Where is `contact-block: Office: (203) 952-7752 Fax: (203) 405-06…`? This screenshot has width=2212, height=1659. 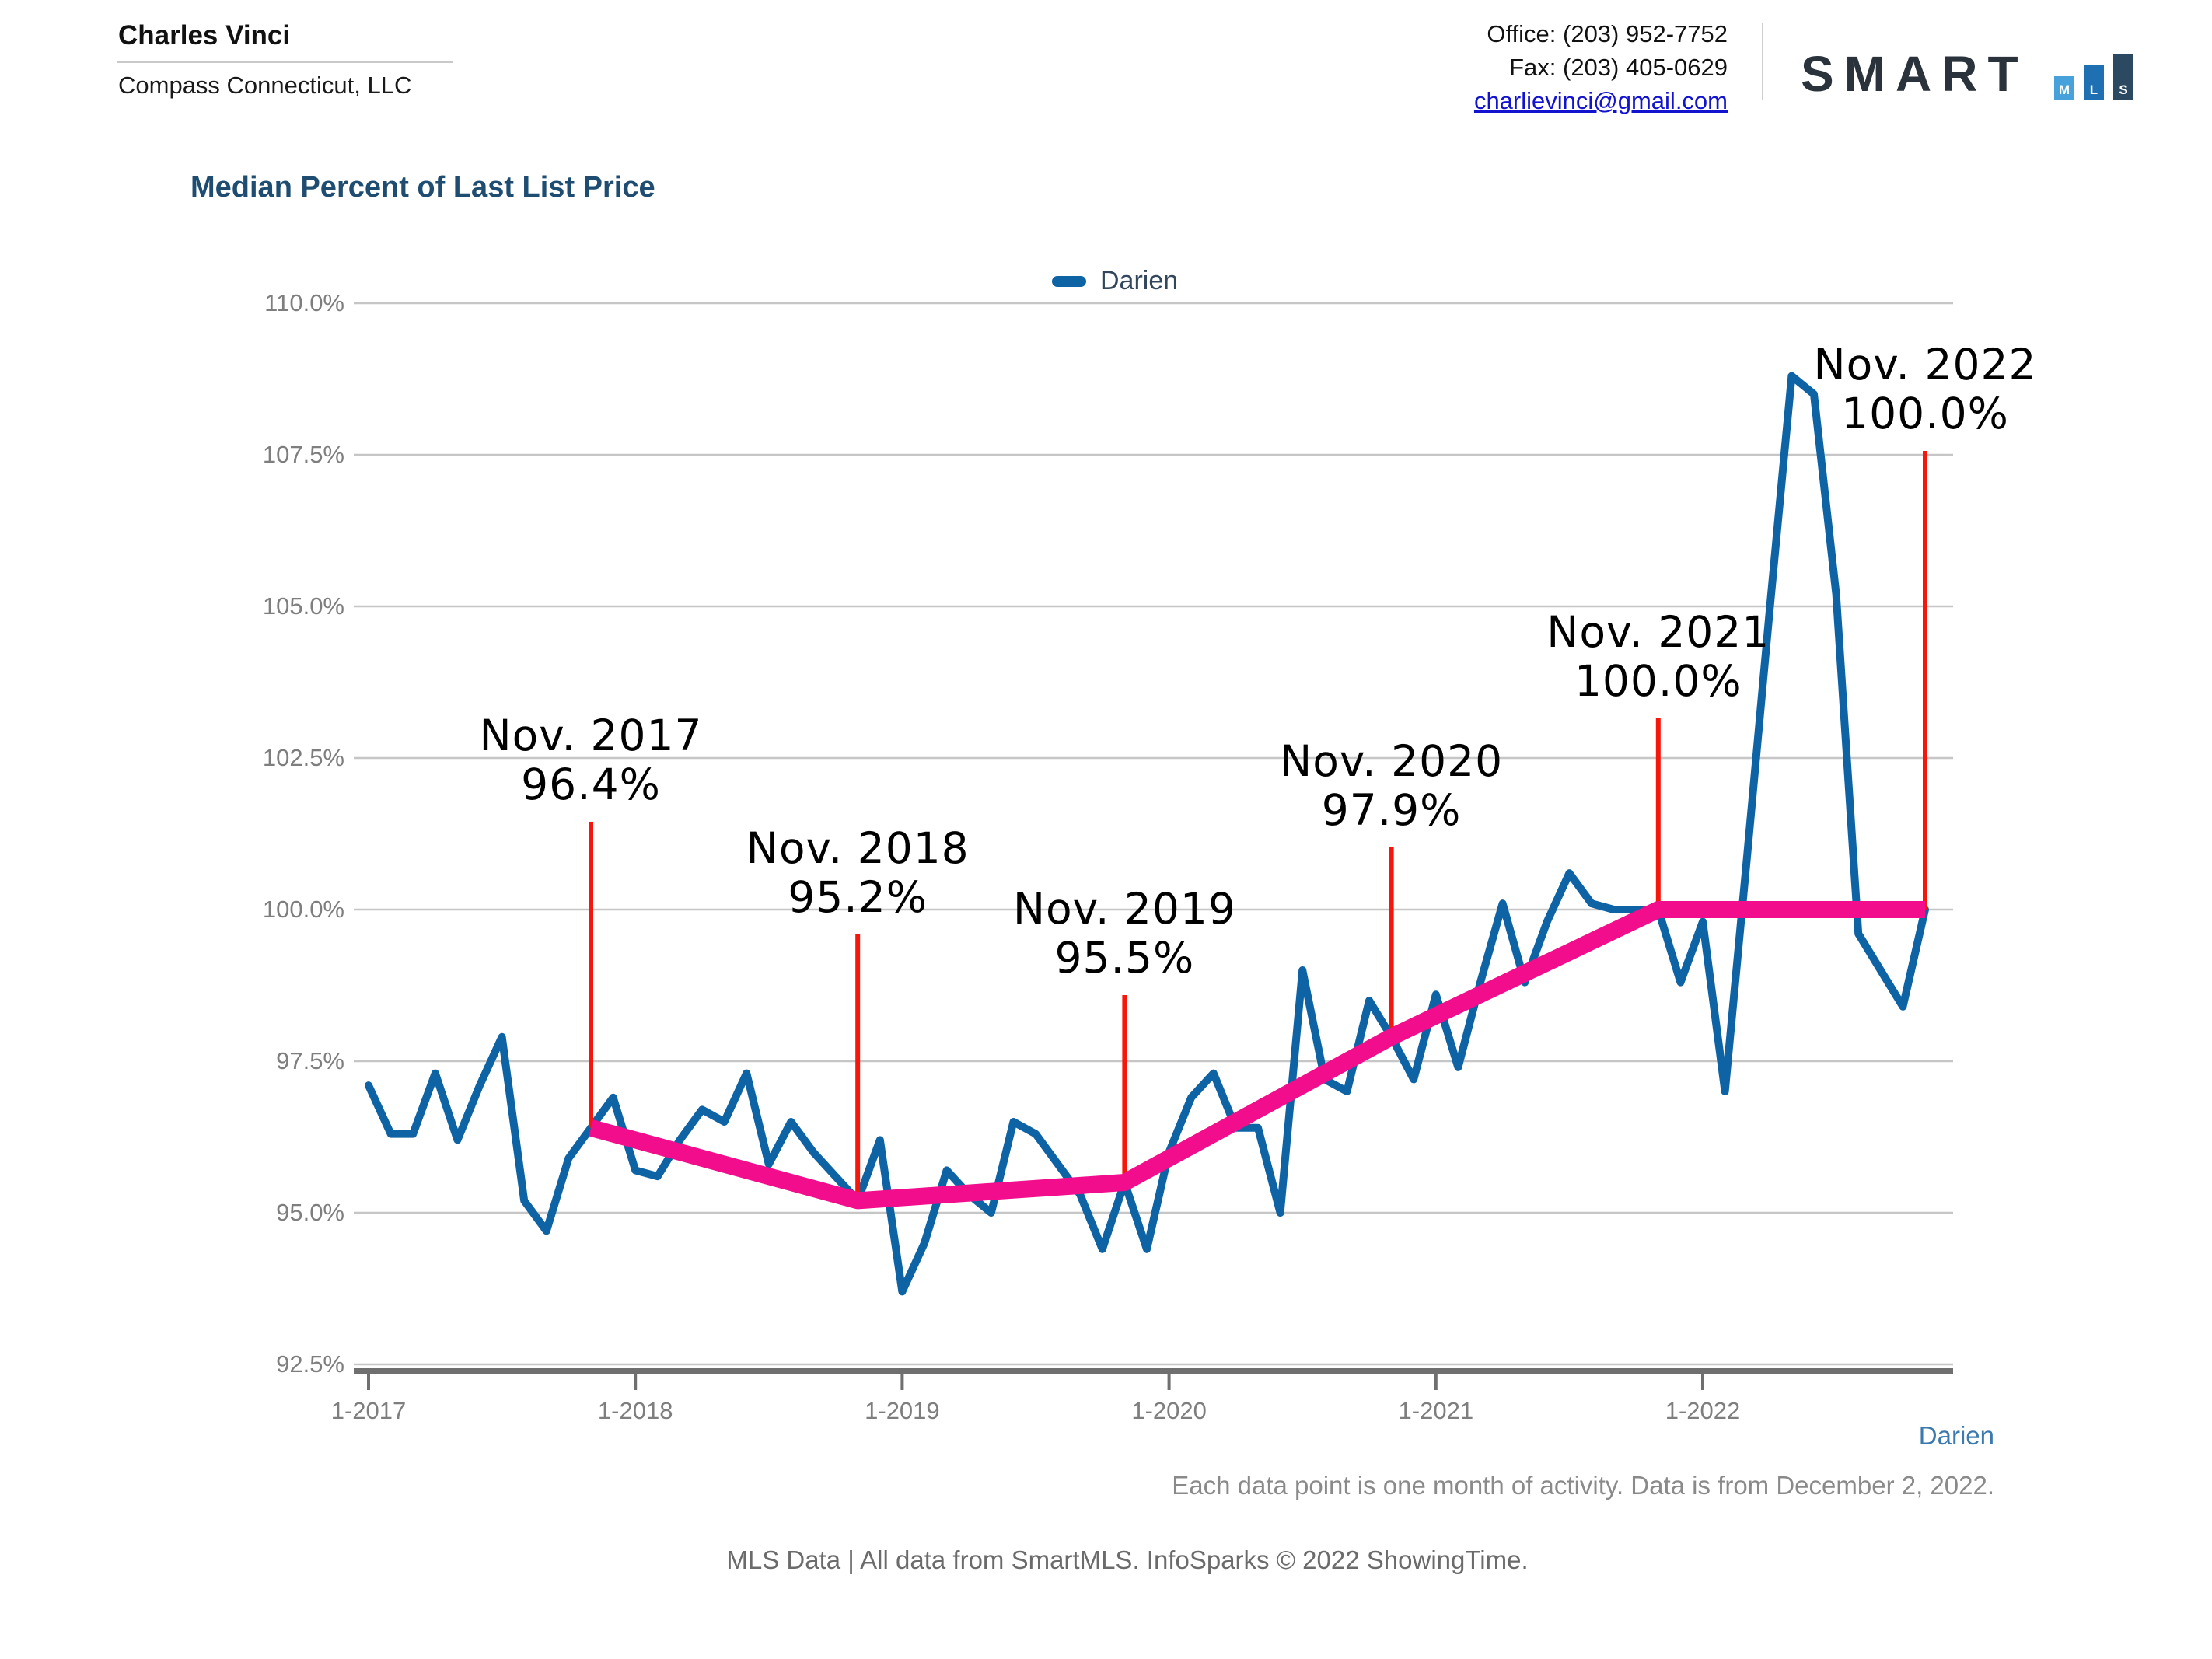
contact-block: Office: (203) 952-7752 Fax: (203) 405-06… is located at coordinates (1601, 67).